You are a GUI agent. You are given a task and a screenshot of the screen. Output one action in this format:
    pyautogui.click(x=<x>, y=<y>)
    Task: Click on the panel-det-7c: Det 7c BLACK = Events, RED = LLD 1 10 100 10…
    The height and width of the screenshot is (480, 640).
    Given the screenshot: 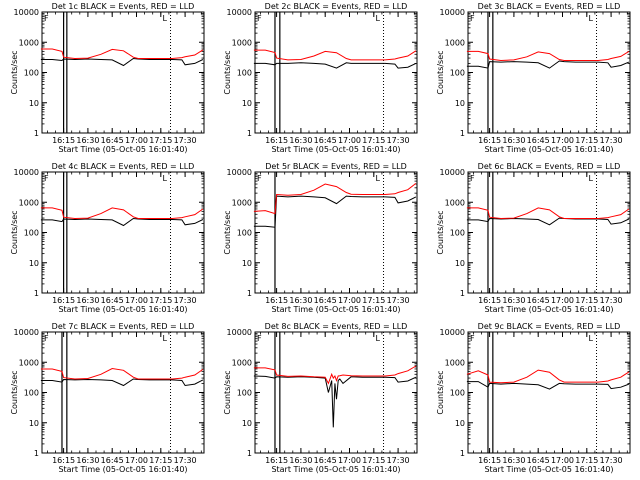 What is the action you would take?
    pyautogui.click(x=107, y=398)
    